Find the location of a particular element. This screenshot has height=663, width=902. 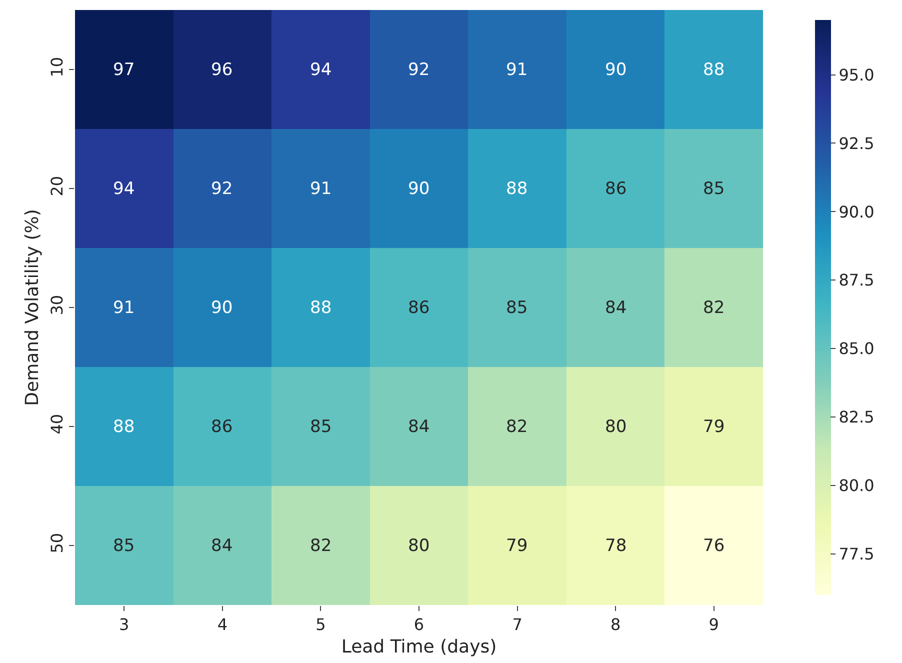

data-label: 96 is located at coordinates (222, 70).